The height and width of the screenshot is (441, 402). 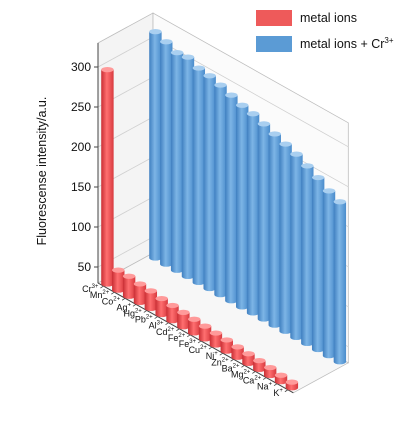 What do you see at coordinates (220, 362) in the screenshot?
I see `x-tick-label: Zn2+` at bounding box center [220, 362].